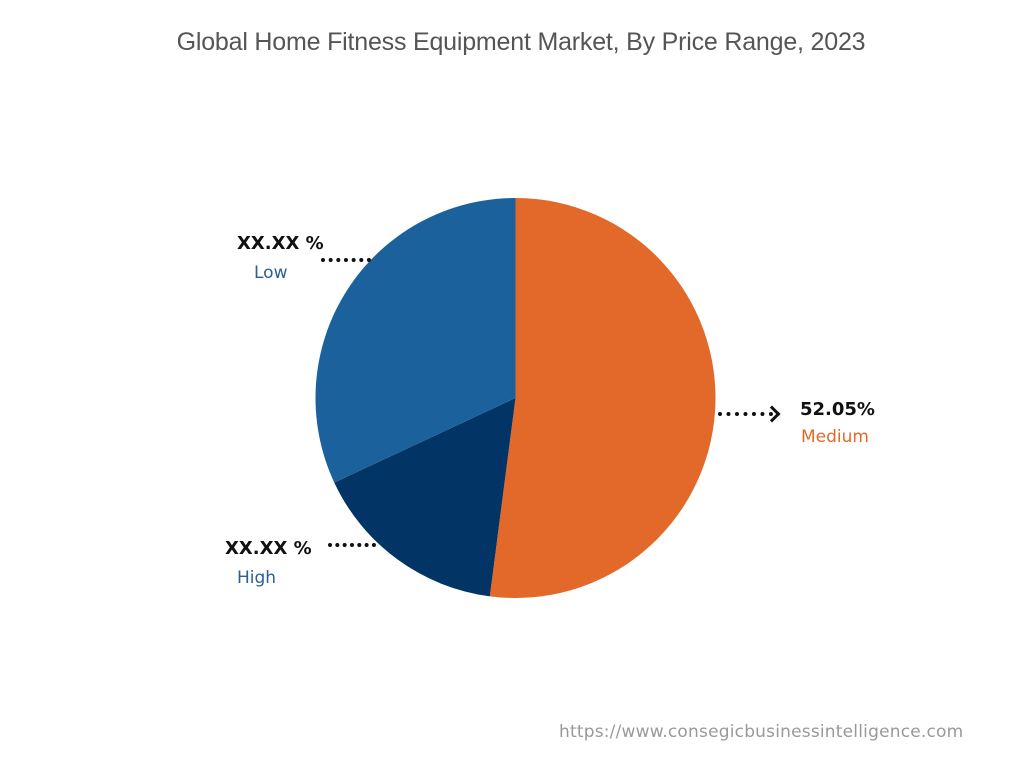 The height and width of the screenshot is (768, 1024). I want to click on leader-line-medium, so click(745, 414).